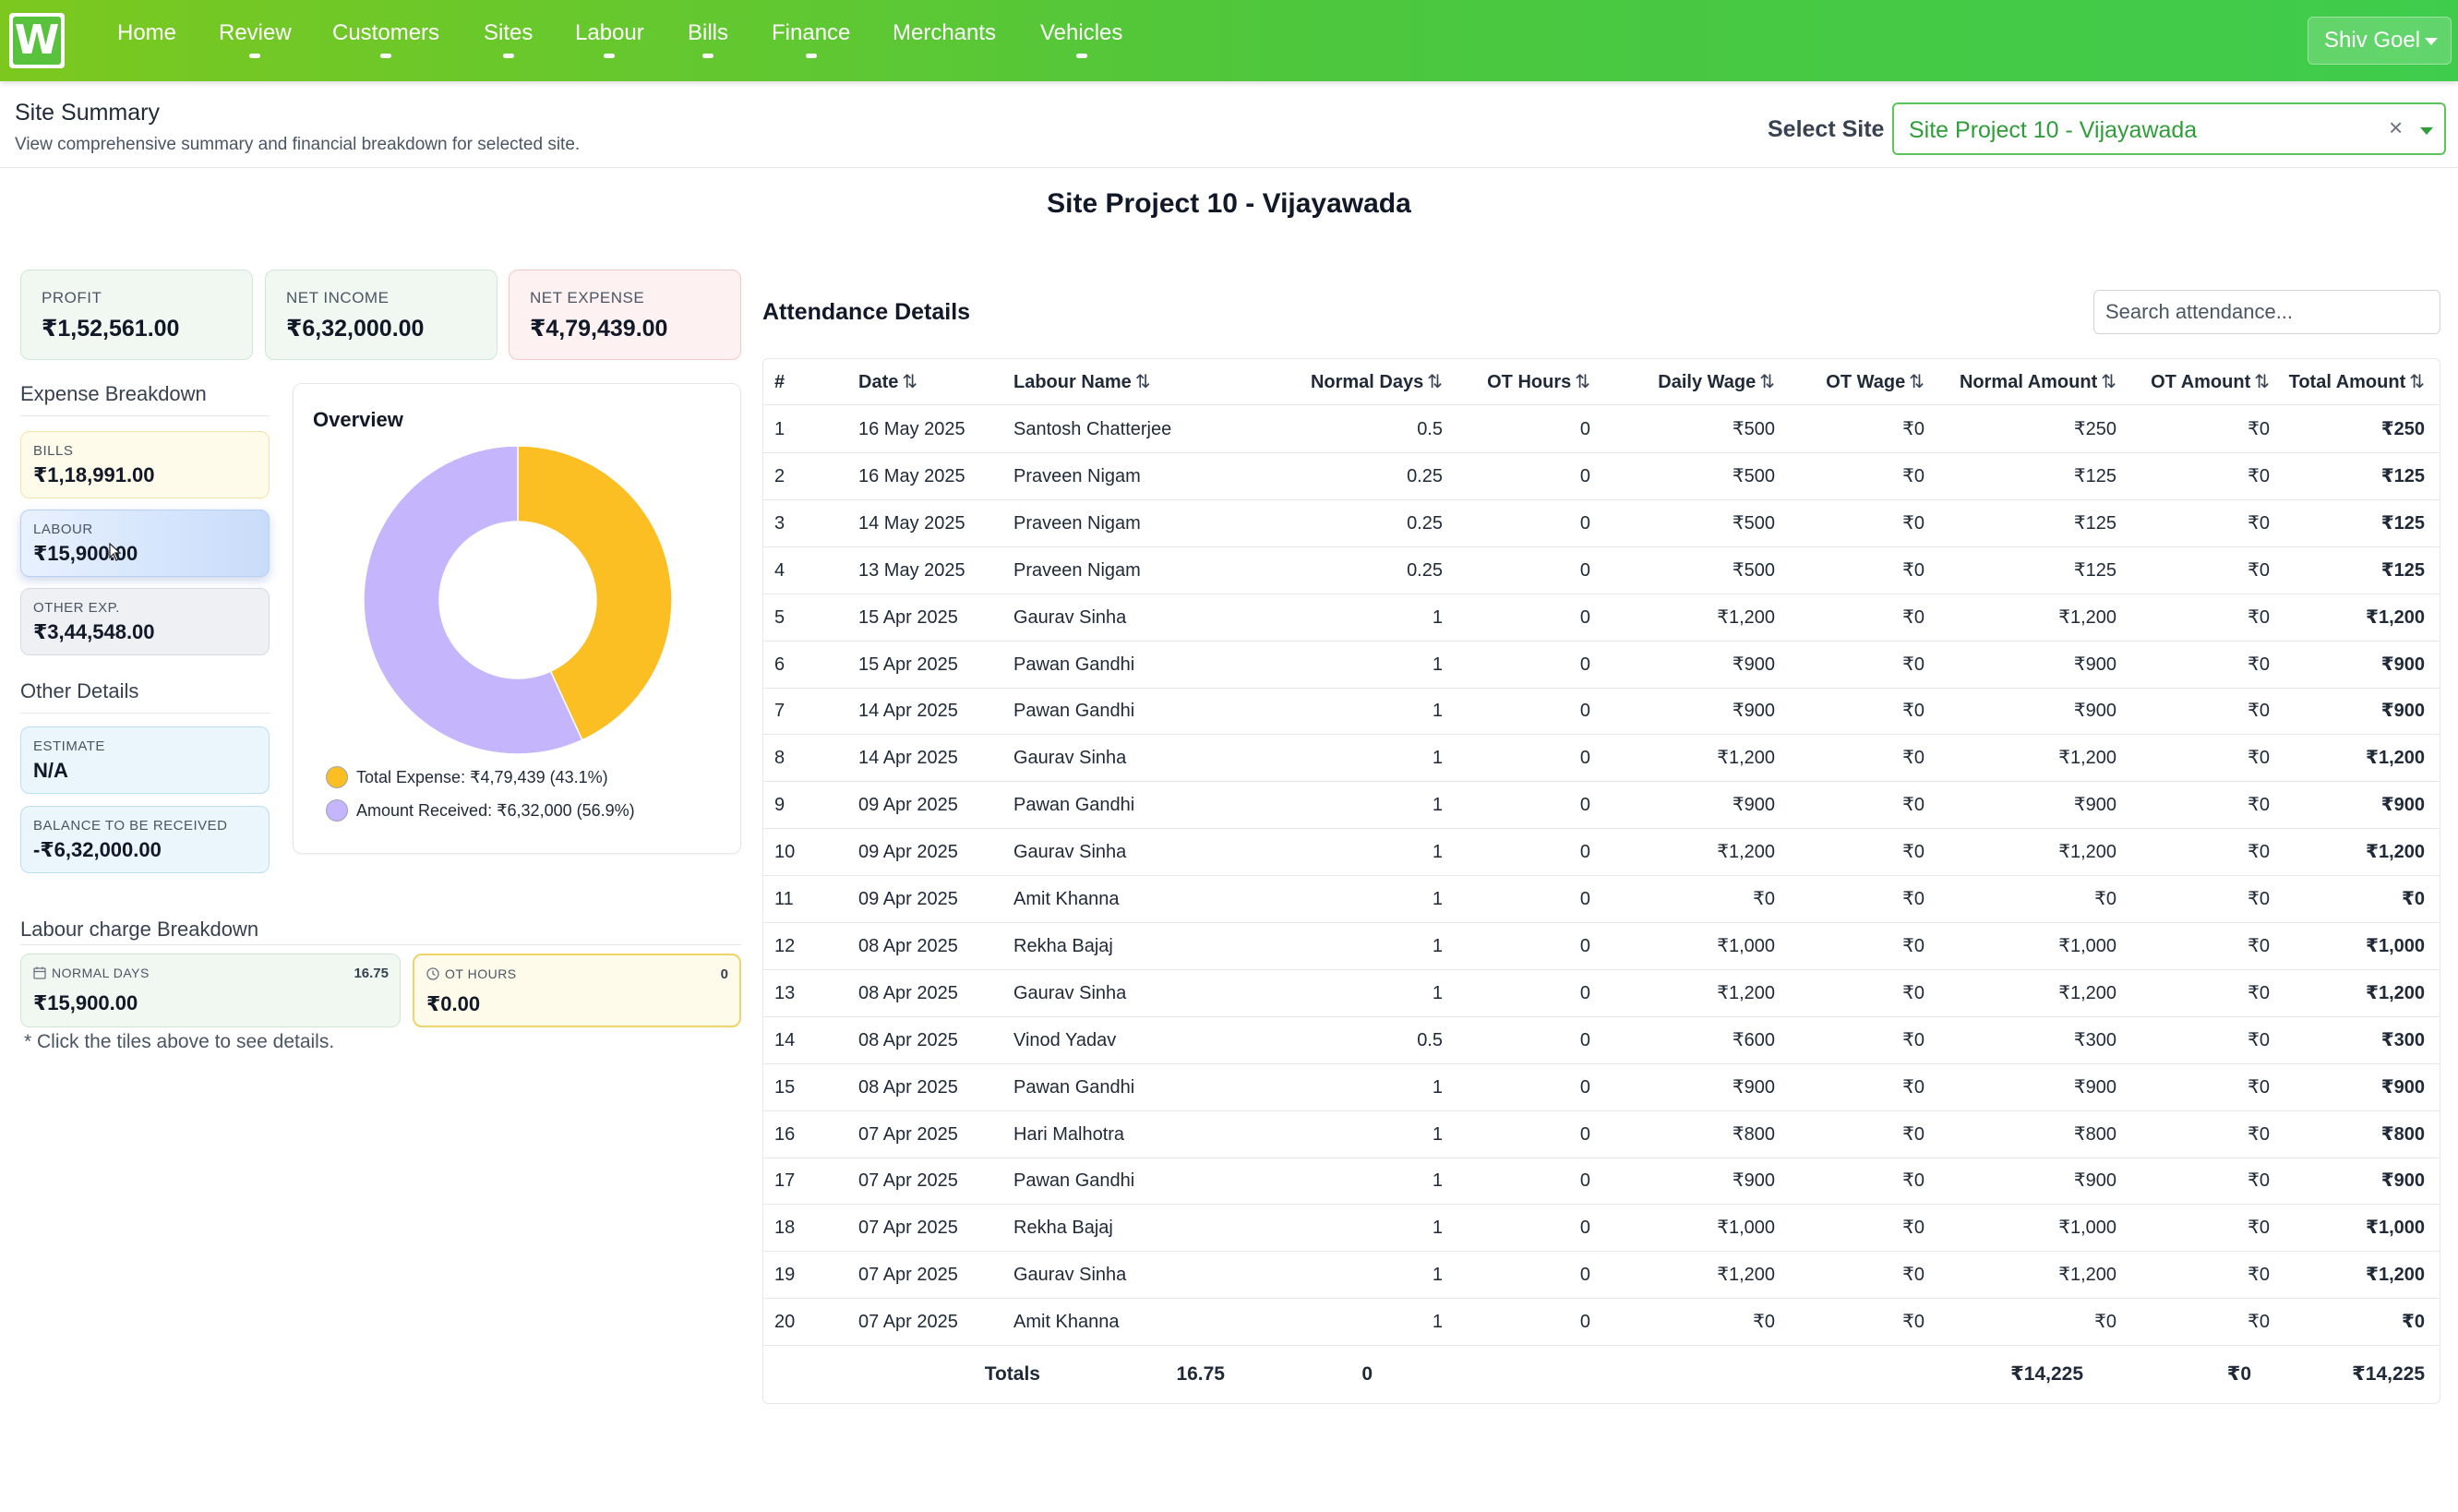  I want to click on cell-normal-days: 1, so click(1437, 1228).